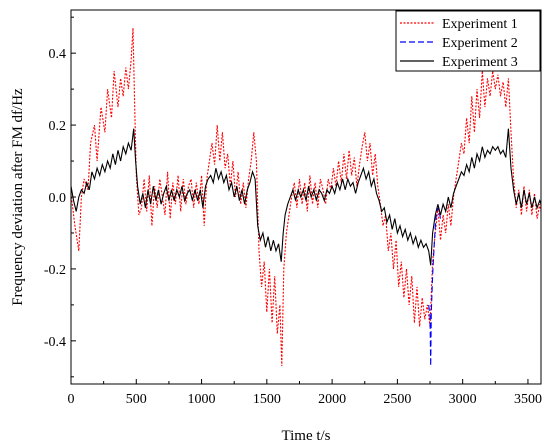 The image size is (550, 446). I want to click on x-axis-label: Time t/s, so click(305, 436).